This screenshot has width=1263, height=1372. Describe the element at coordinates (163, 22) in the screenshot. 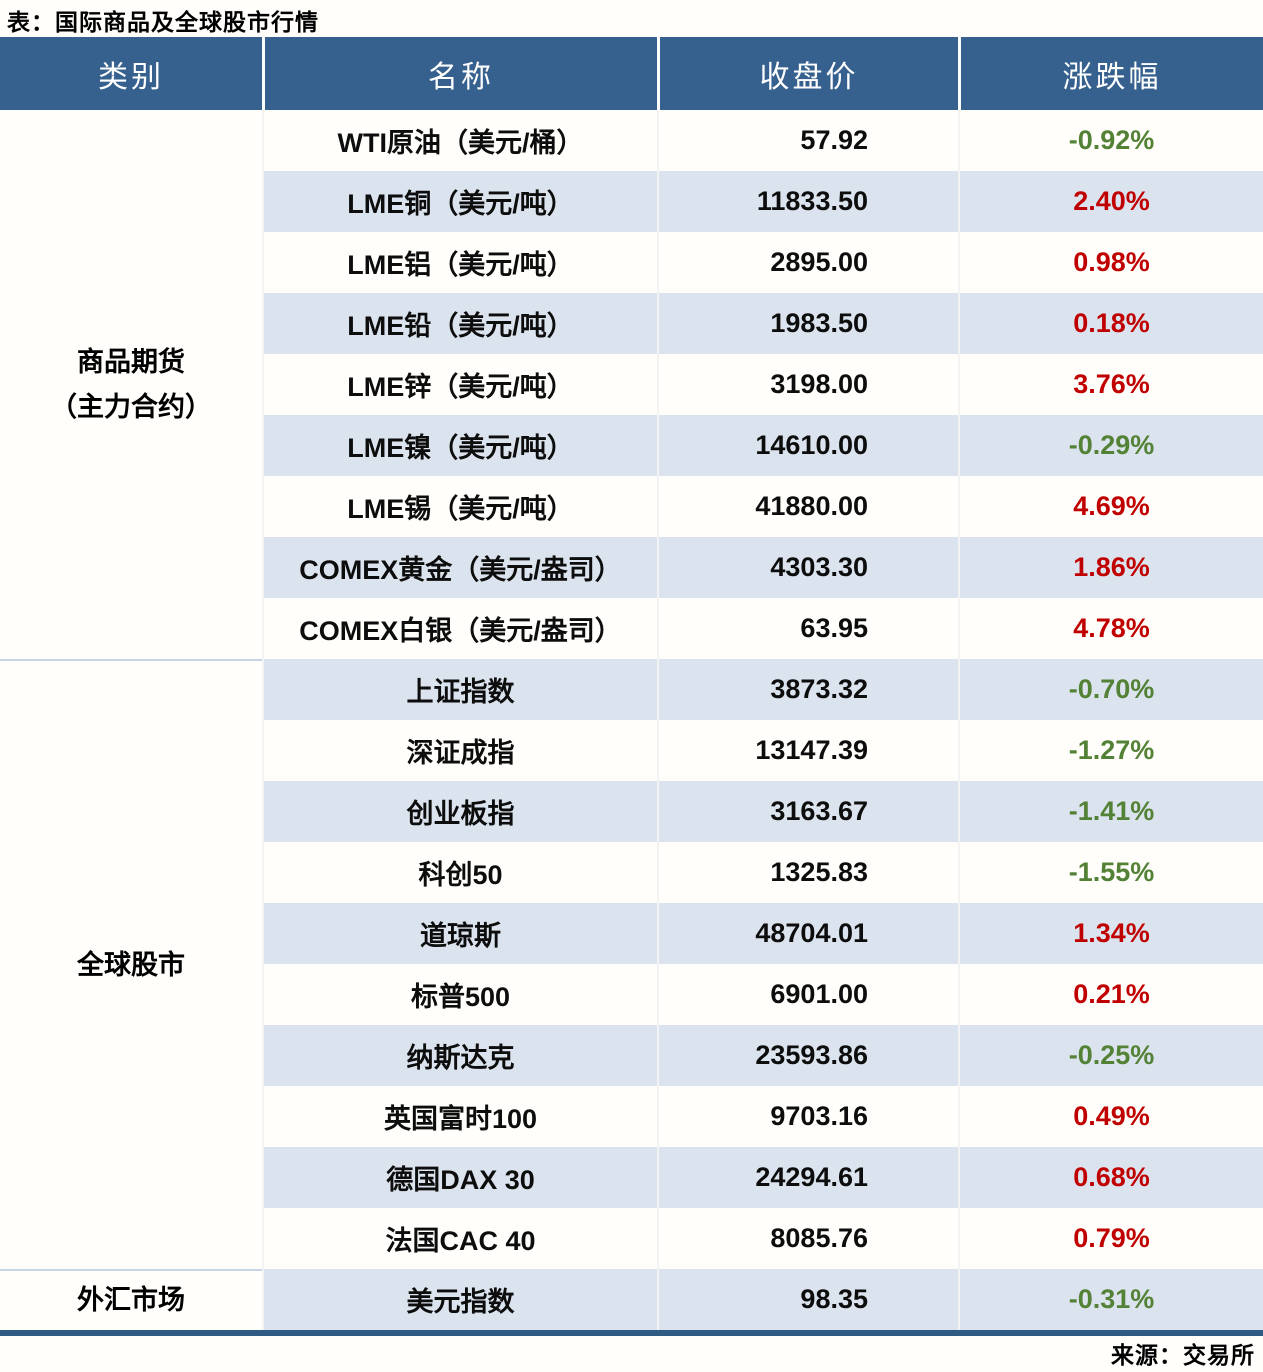

I see `table-title: 表：国际商品及全球股市行情` at that location.